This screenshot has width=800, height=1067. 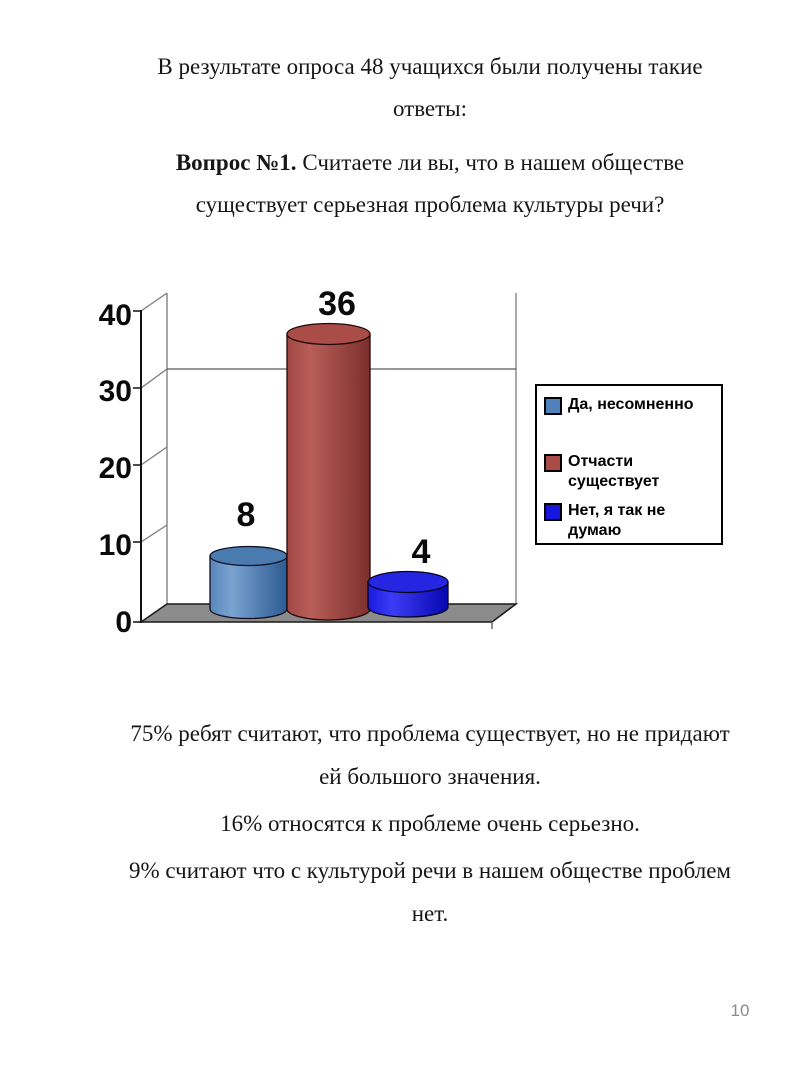 I want to click on question-number: Вопрос №1., so click(x=236, y=162).